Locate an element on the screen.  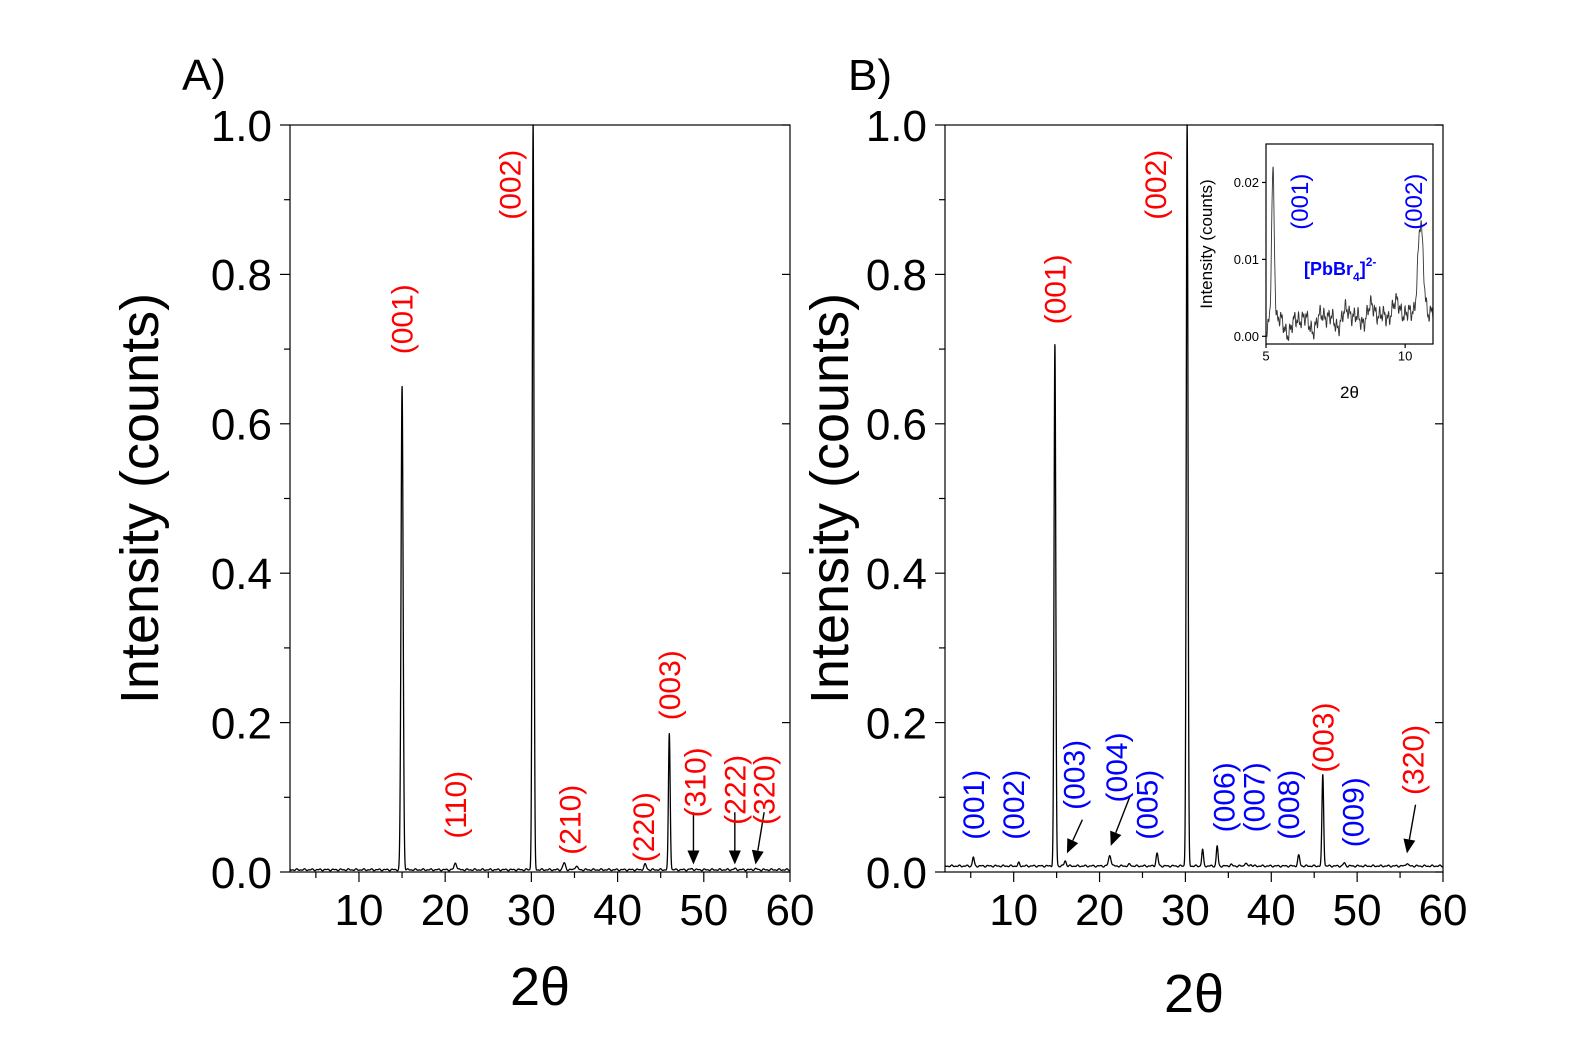
inset-y-tick-label: 0.00 is located at coordinates (1246, 336).